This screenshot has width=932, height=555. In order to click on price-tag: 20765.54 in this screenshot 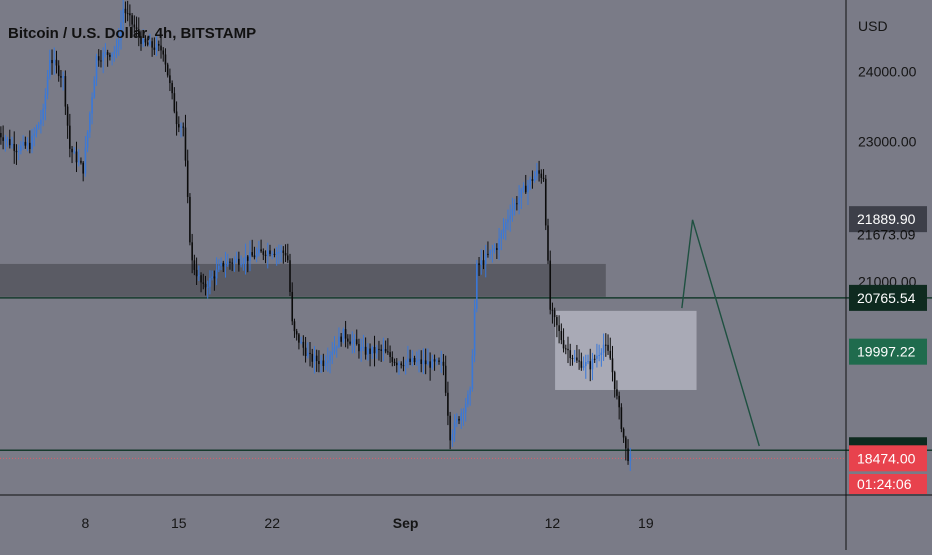, I will do `click(888, 297)`.